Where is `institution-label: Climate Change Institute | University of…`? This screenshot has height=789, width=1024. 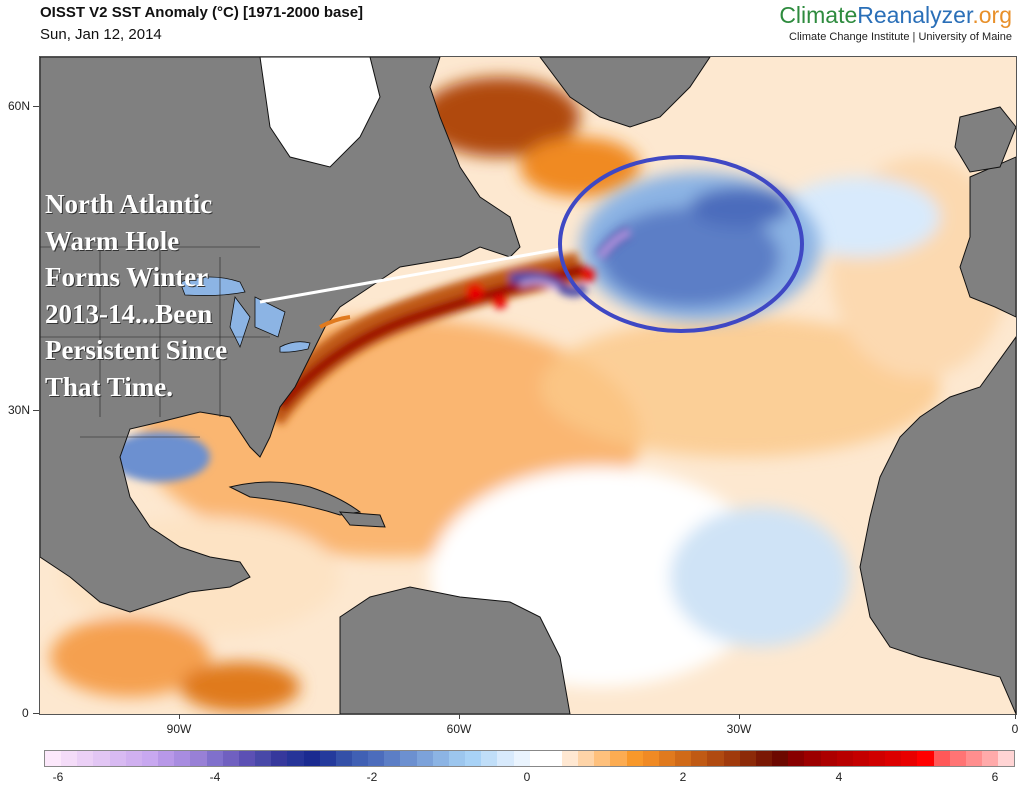 institution-label: Climate Change Institute | University of… is located at coordinates (900, 37).